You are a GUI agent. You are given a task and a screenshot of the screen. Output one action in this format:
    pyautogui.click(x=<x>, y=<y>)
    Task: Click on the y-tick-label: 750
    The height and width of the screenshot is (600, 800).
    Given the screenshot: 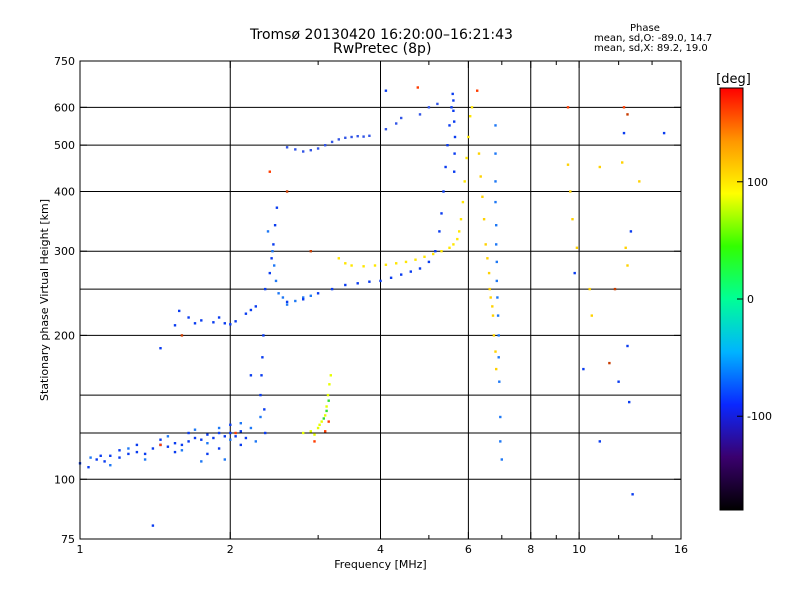 What is the action you would take?
    pyautogui.click(x=64, y=61)
    